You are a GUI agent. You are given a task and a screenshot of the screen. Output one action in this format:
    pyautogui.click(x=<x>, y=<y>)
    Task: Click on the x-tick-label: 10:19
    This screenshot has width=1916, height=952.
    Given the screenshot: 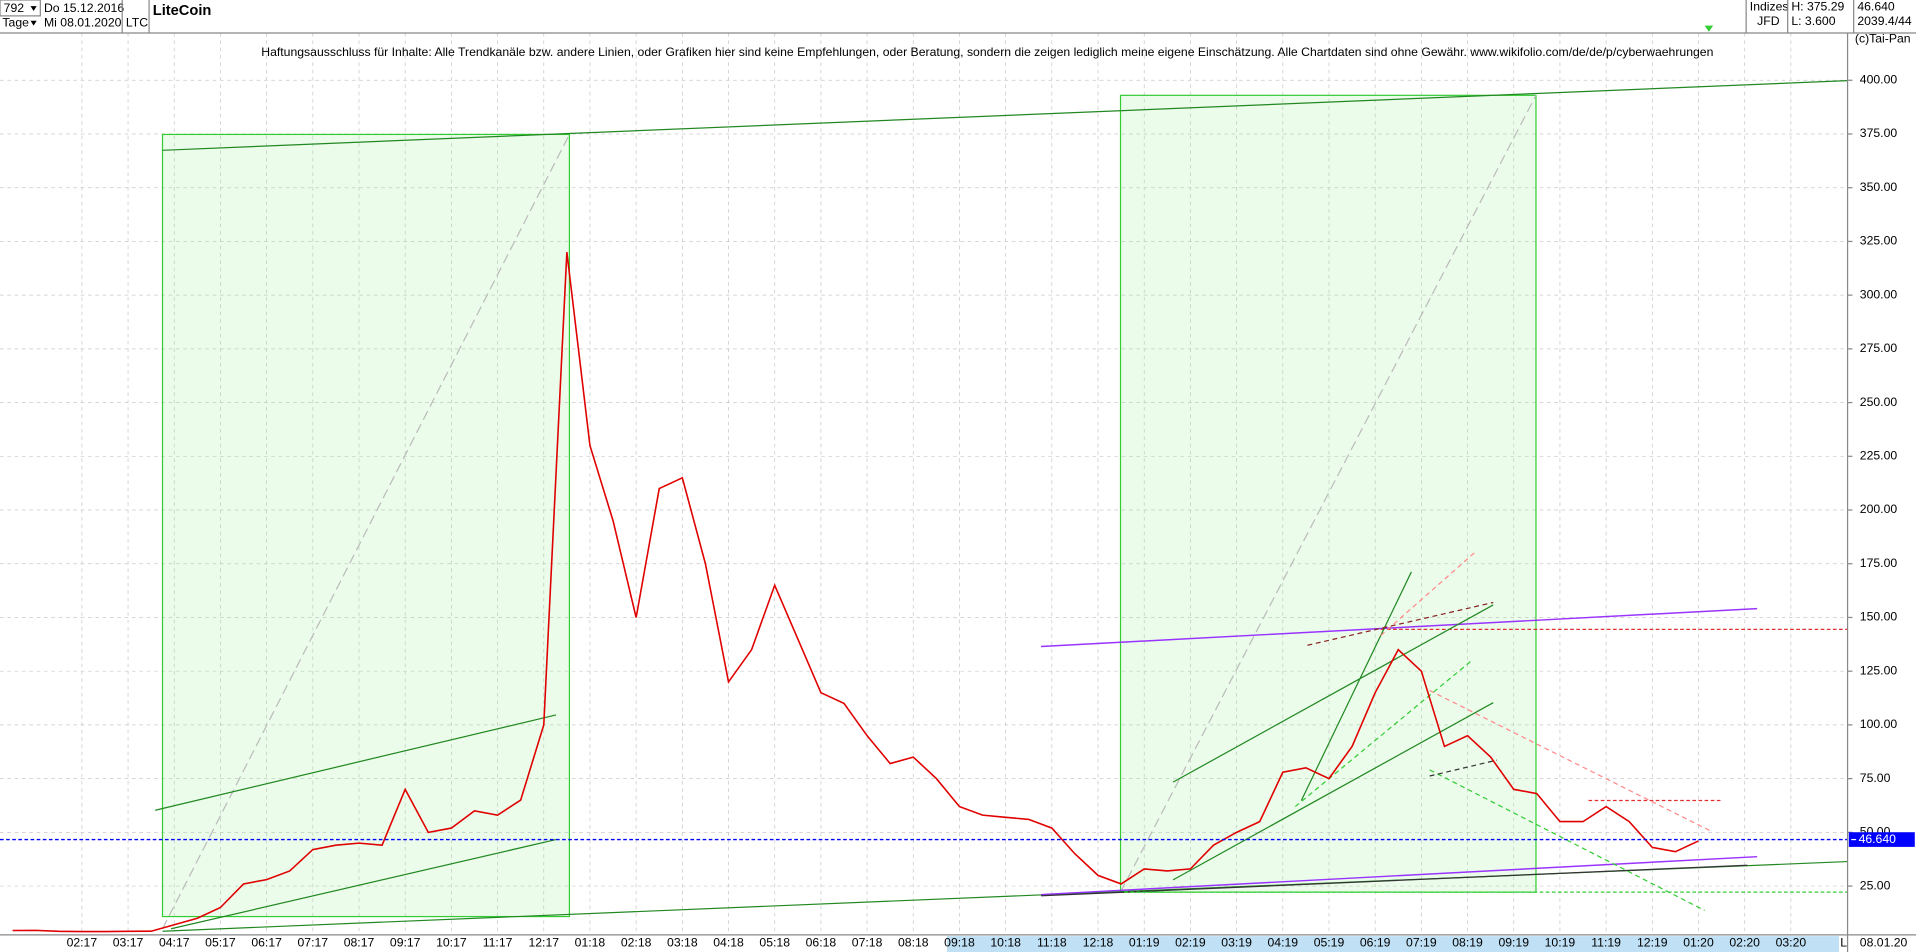 What is the action you would take?
    pyautogui.click(x=1560, y=943)
    